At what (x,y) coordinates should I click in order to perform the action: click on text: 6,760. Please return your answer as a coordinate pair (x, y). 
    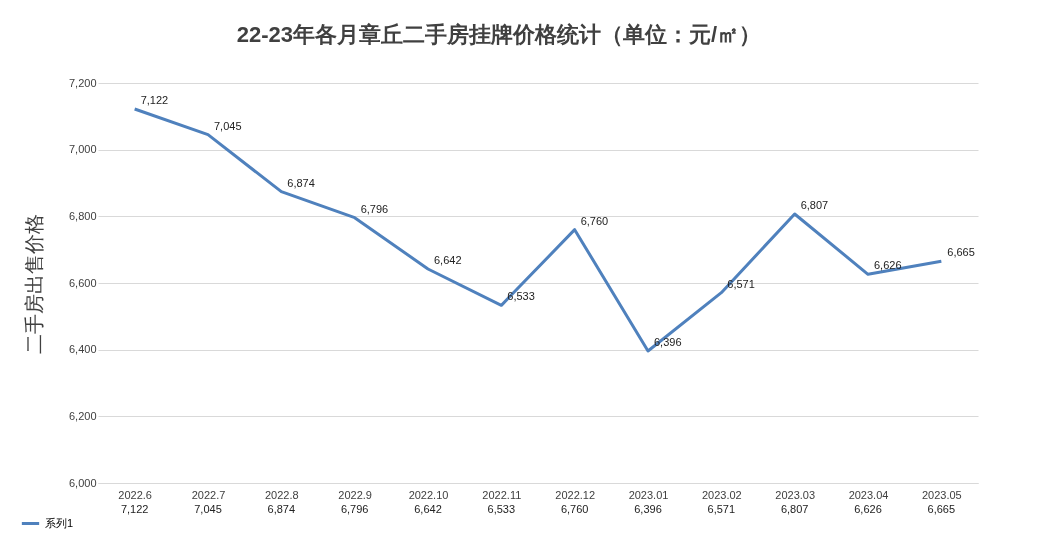
    Looking at the image, I should click on (594, 220).